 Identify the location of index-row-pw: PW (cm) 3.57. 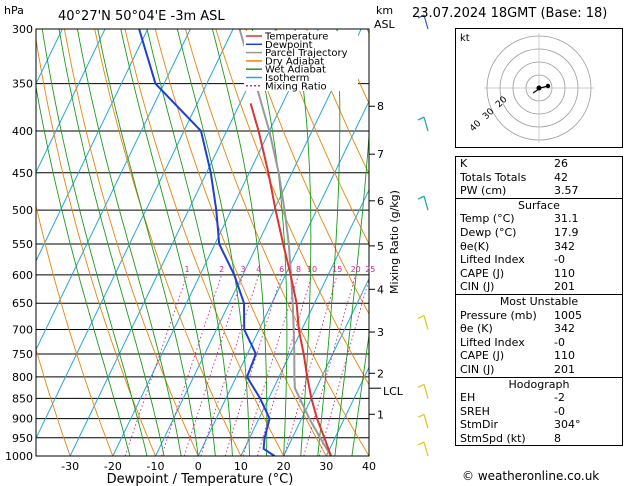
(519, 191).